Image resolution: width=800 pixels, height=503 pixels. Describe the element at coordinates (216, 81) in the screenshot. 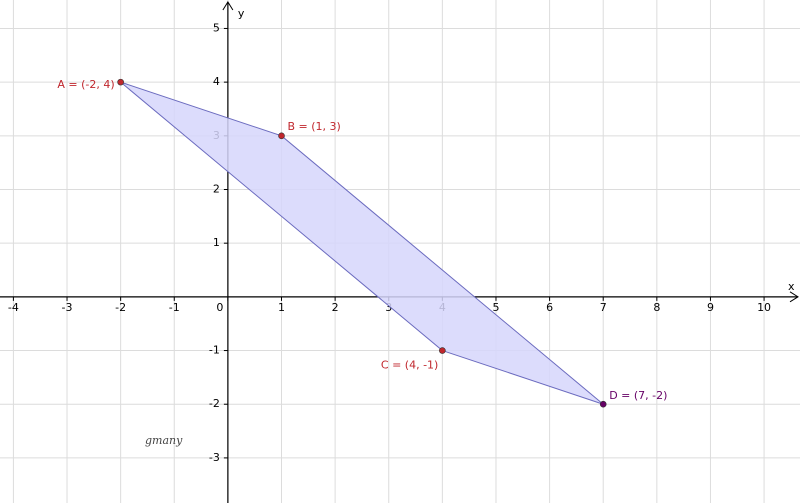

I see `y-tick-label: 4` at that location.